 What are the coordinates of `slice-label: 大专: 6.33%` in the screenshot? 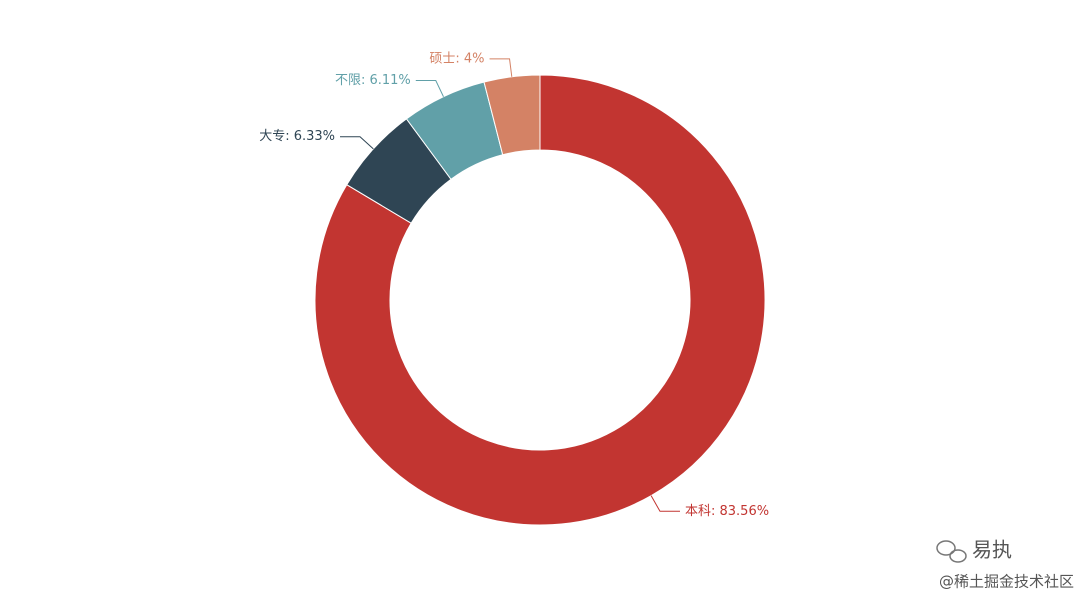 It's located at (297, 136).